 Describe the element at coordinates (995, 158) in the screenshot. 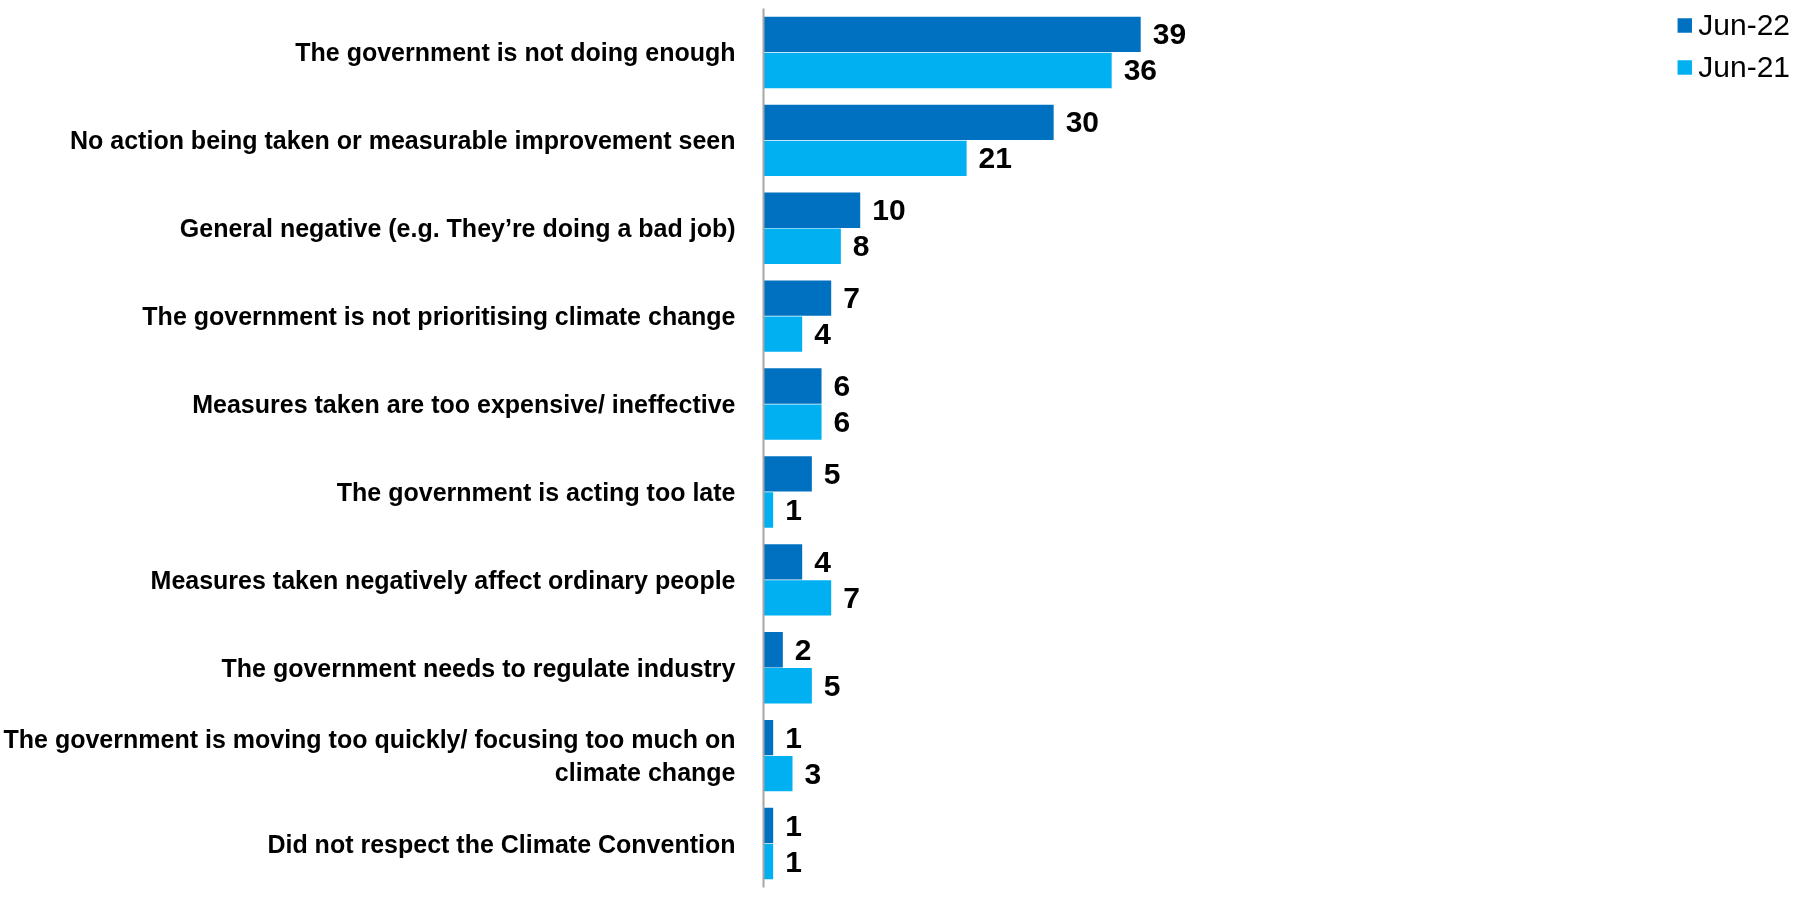

I see `data-label: 21` at that location.